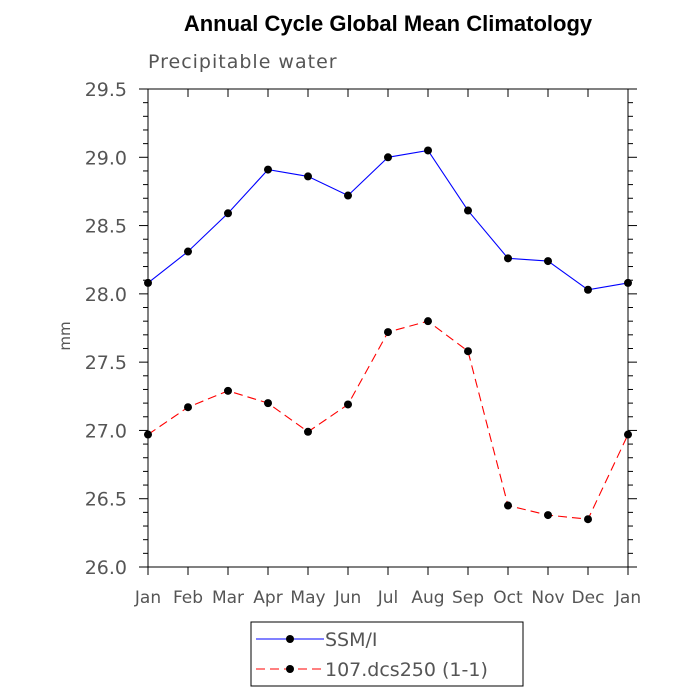 The width and height of the screenshot is (700, 700). What do you see at coordinates (388, 23) in the screenshot?
I see `chart-title: Annual Cycle Global Mean Climatology` at bounding box center [388, 23].